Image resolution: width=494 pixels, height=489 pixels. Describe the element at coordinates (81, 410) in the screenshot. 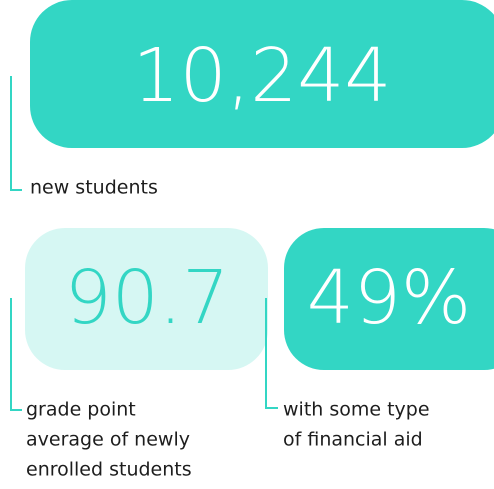

I see `stat-label: grade point` at that location.